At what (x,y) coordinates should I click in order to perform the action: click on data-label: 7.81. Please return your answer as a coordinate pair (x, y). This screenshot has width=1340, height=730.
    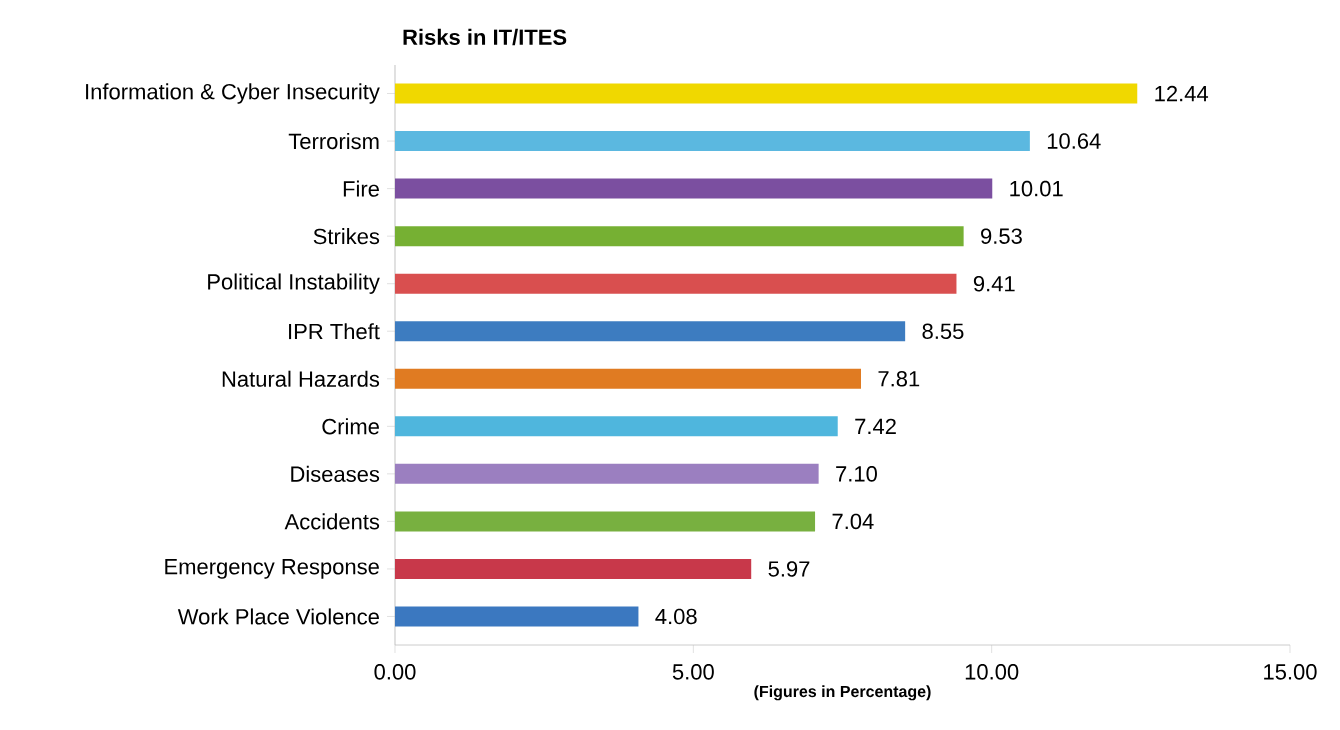
    Looking at the image, I should click on (899, 379).